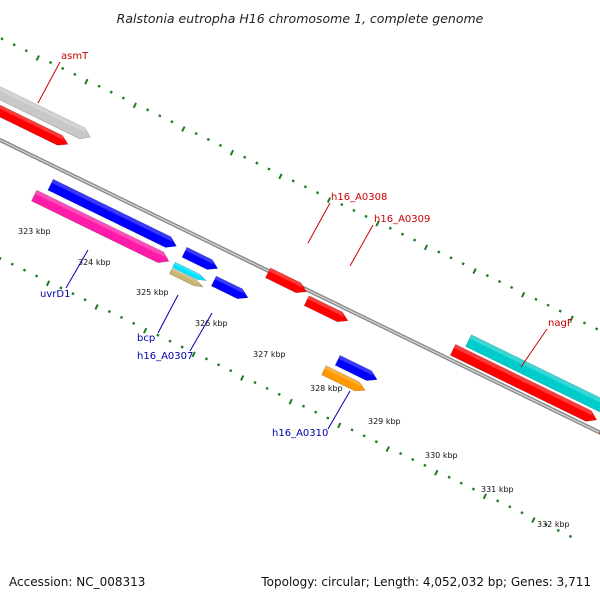 The height and width of the screenshot is (605, 600). Describe the element at coordinates (146, 338) in the screenshot. I see `gene-label-bcp: bcp` at that location.